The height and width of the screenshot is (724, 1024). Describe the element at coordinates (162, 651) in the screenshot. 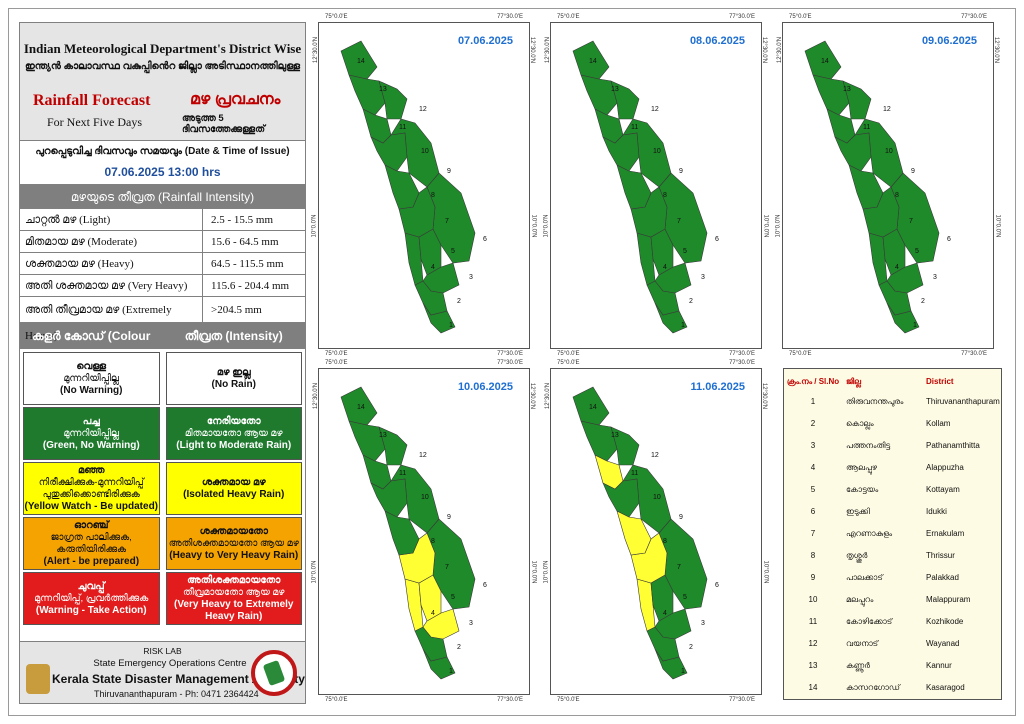

I see `risk-lab-label: RISK LAB` at that location.